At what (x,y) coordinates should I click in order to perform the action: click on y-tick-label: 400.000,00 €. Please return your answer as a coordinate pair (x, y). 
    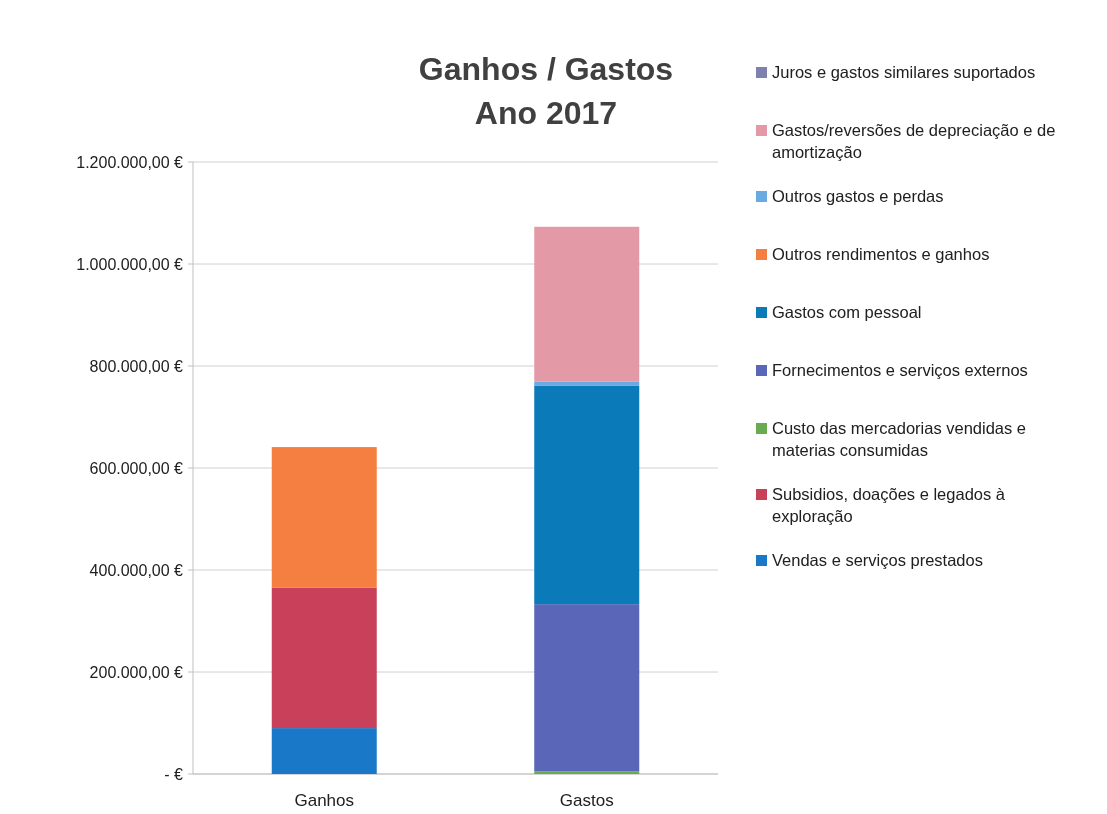
    Looking at the image, I should click on (136, 570).